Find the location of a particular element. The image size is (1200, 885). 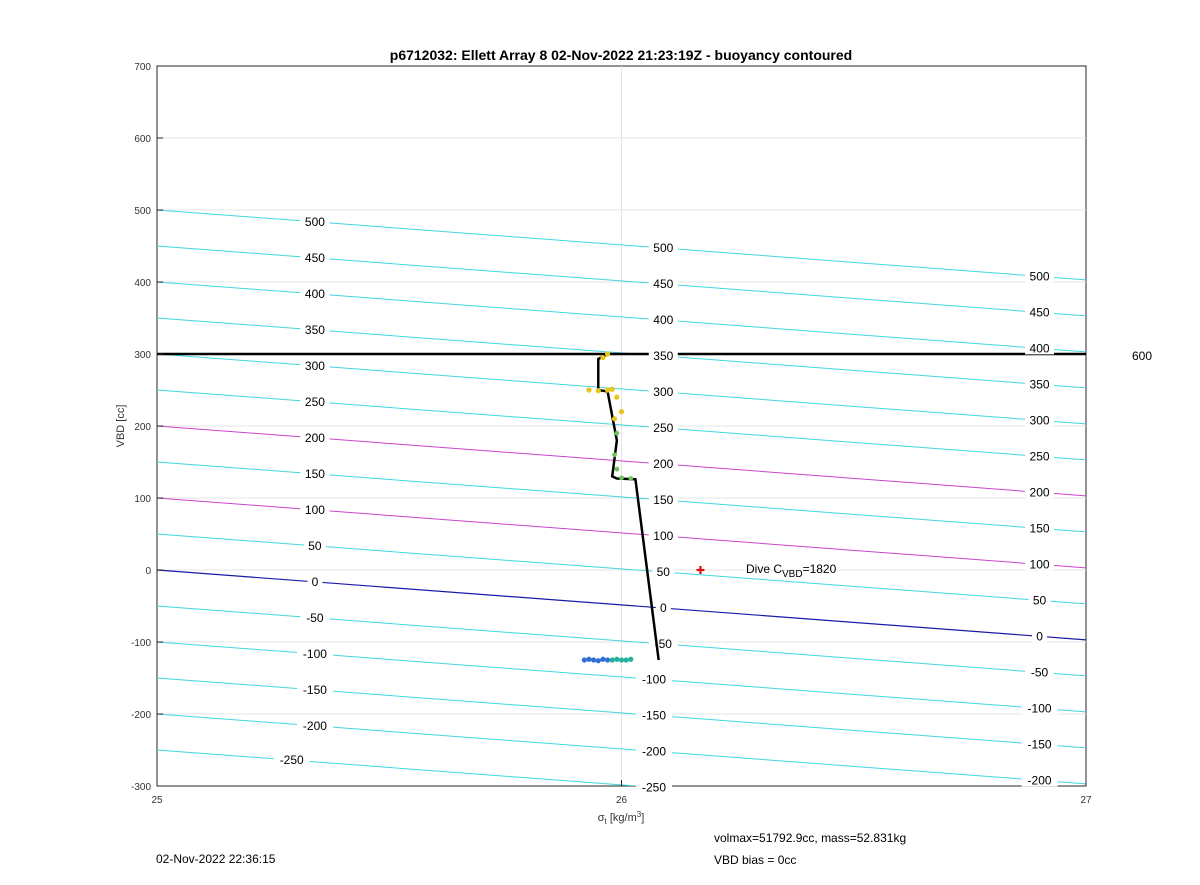

y-tick-label: 700 is located at coordinates (142, 67).